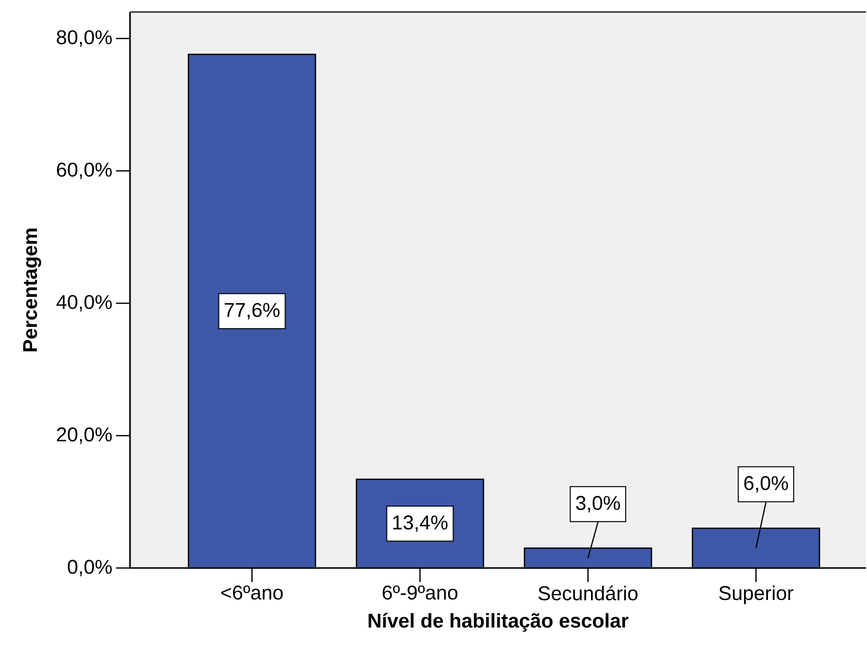  What do you see at coordinates (252, 311) in the screenshot?
I see `data-label: 77,6%` at bounding box center [252, 311].